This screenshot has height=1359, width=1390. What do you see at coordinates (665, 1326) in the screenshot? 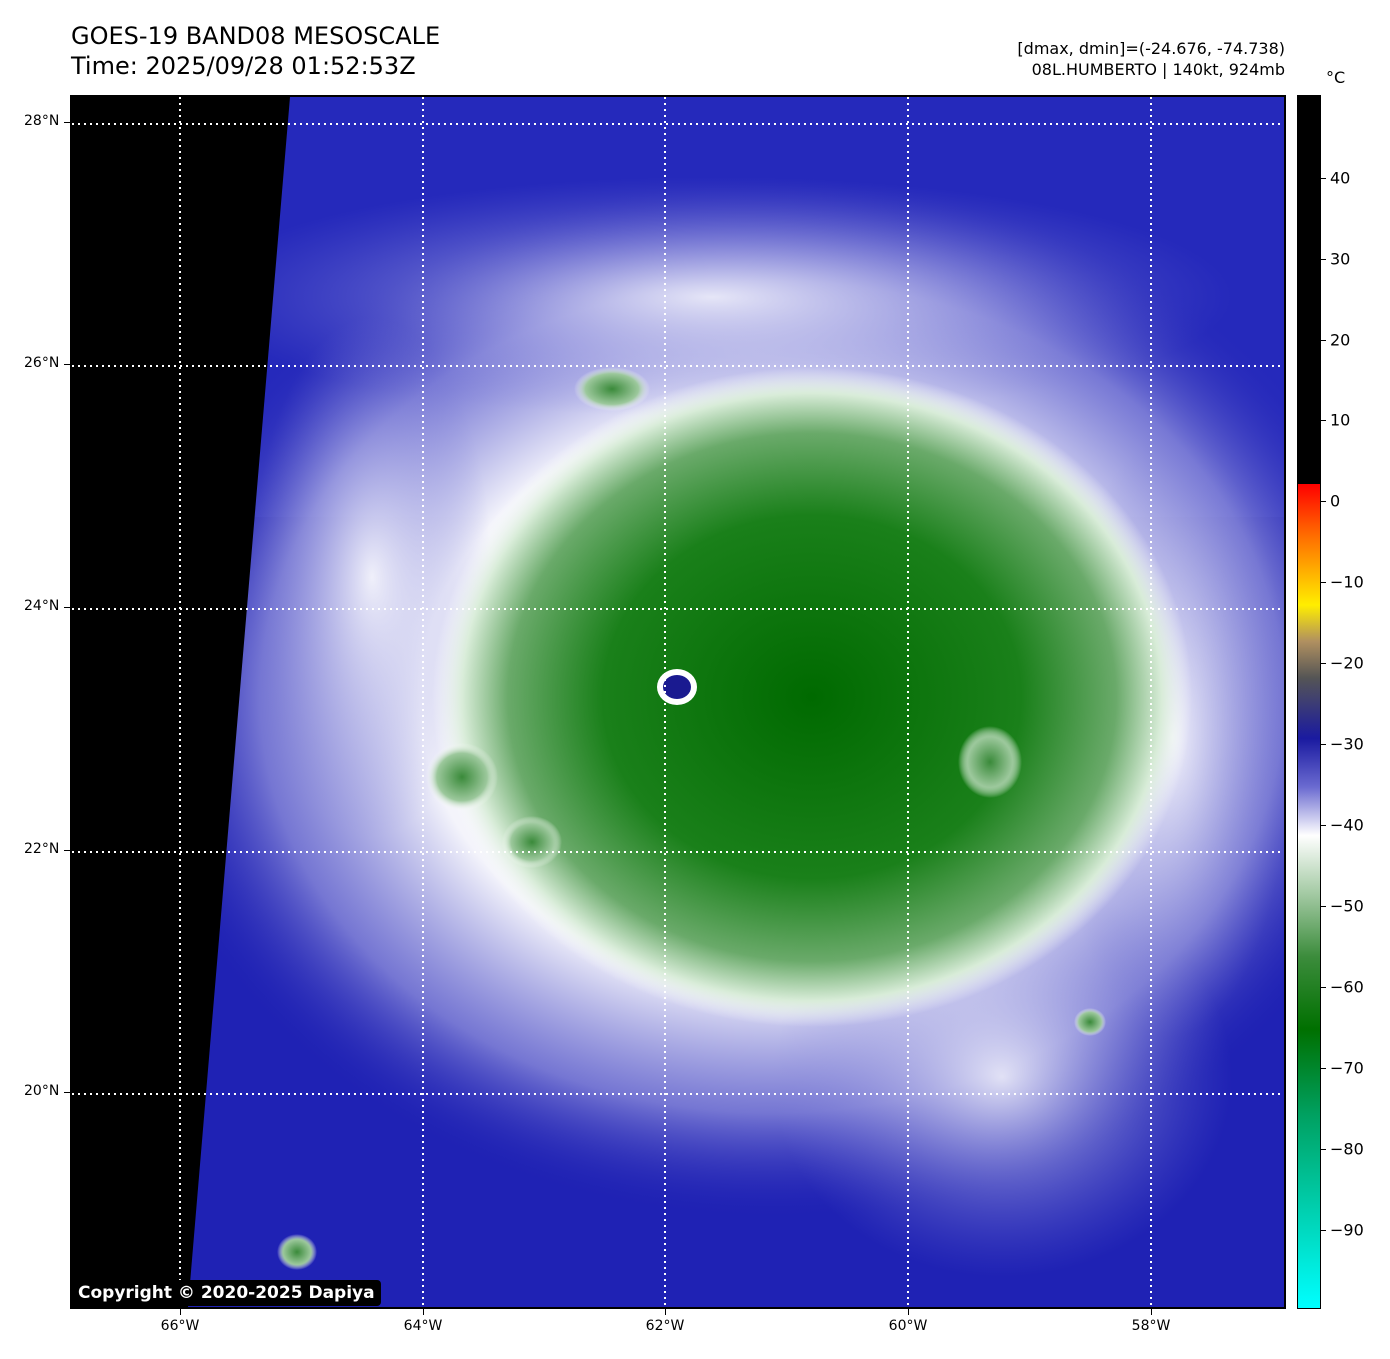
I see `lon-label-62w: 62°W` at bounding box center [665, 1326].